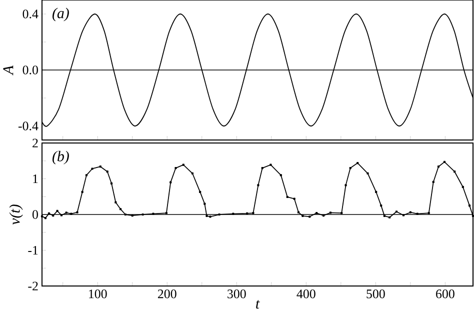  What do you see at coordinates (237, 294) in the screenshot?
I see `x-tick-label: 300` at bounding box center [237, 294].